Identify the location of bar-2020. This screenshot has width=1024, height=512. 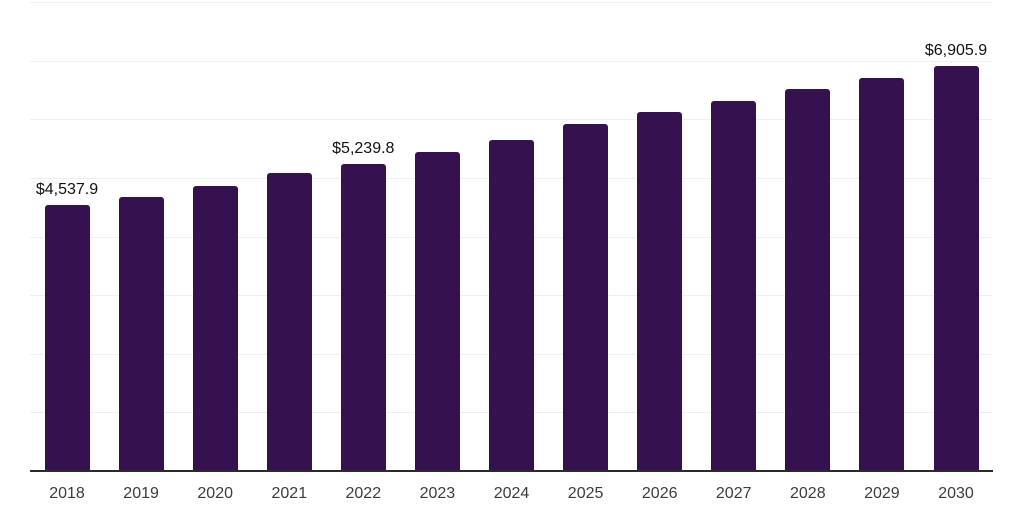
(215, 328).